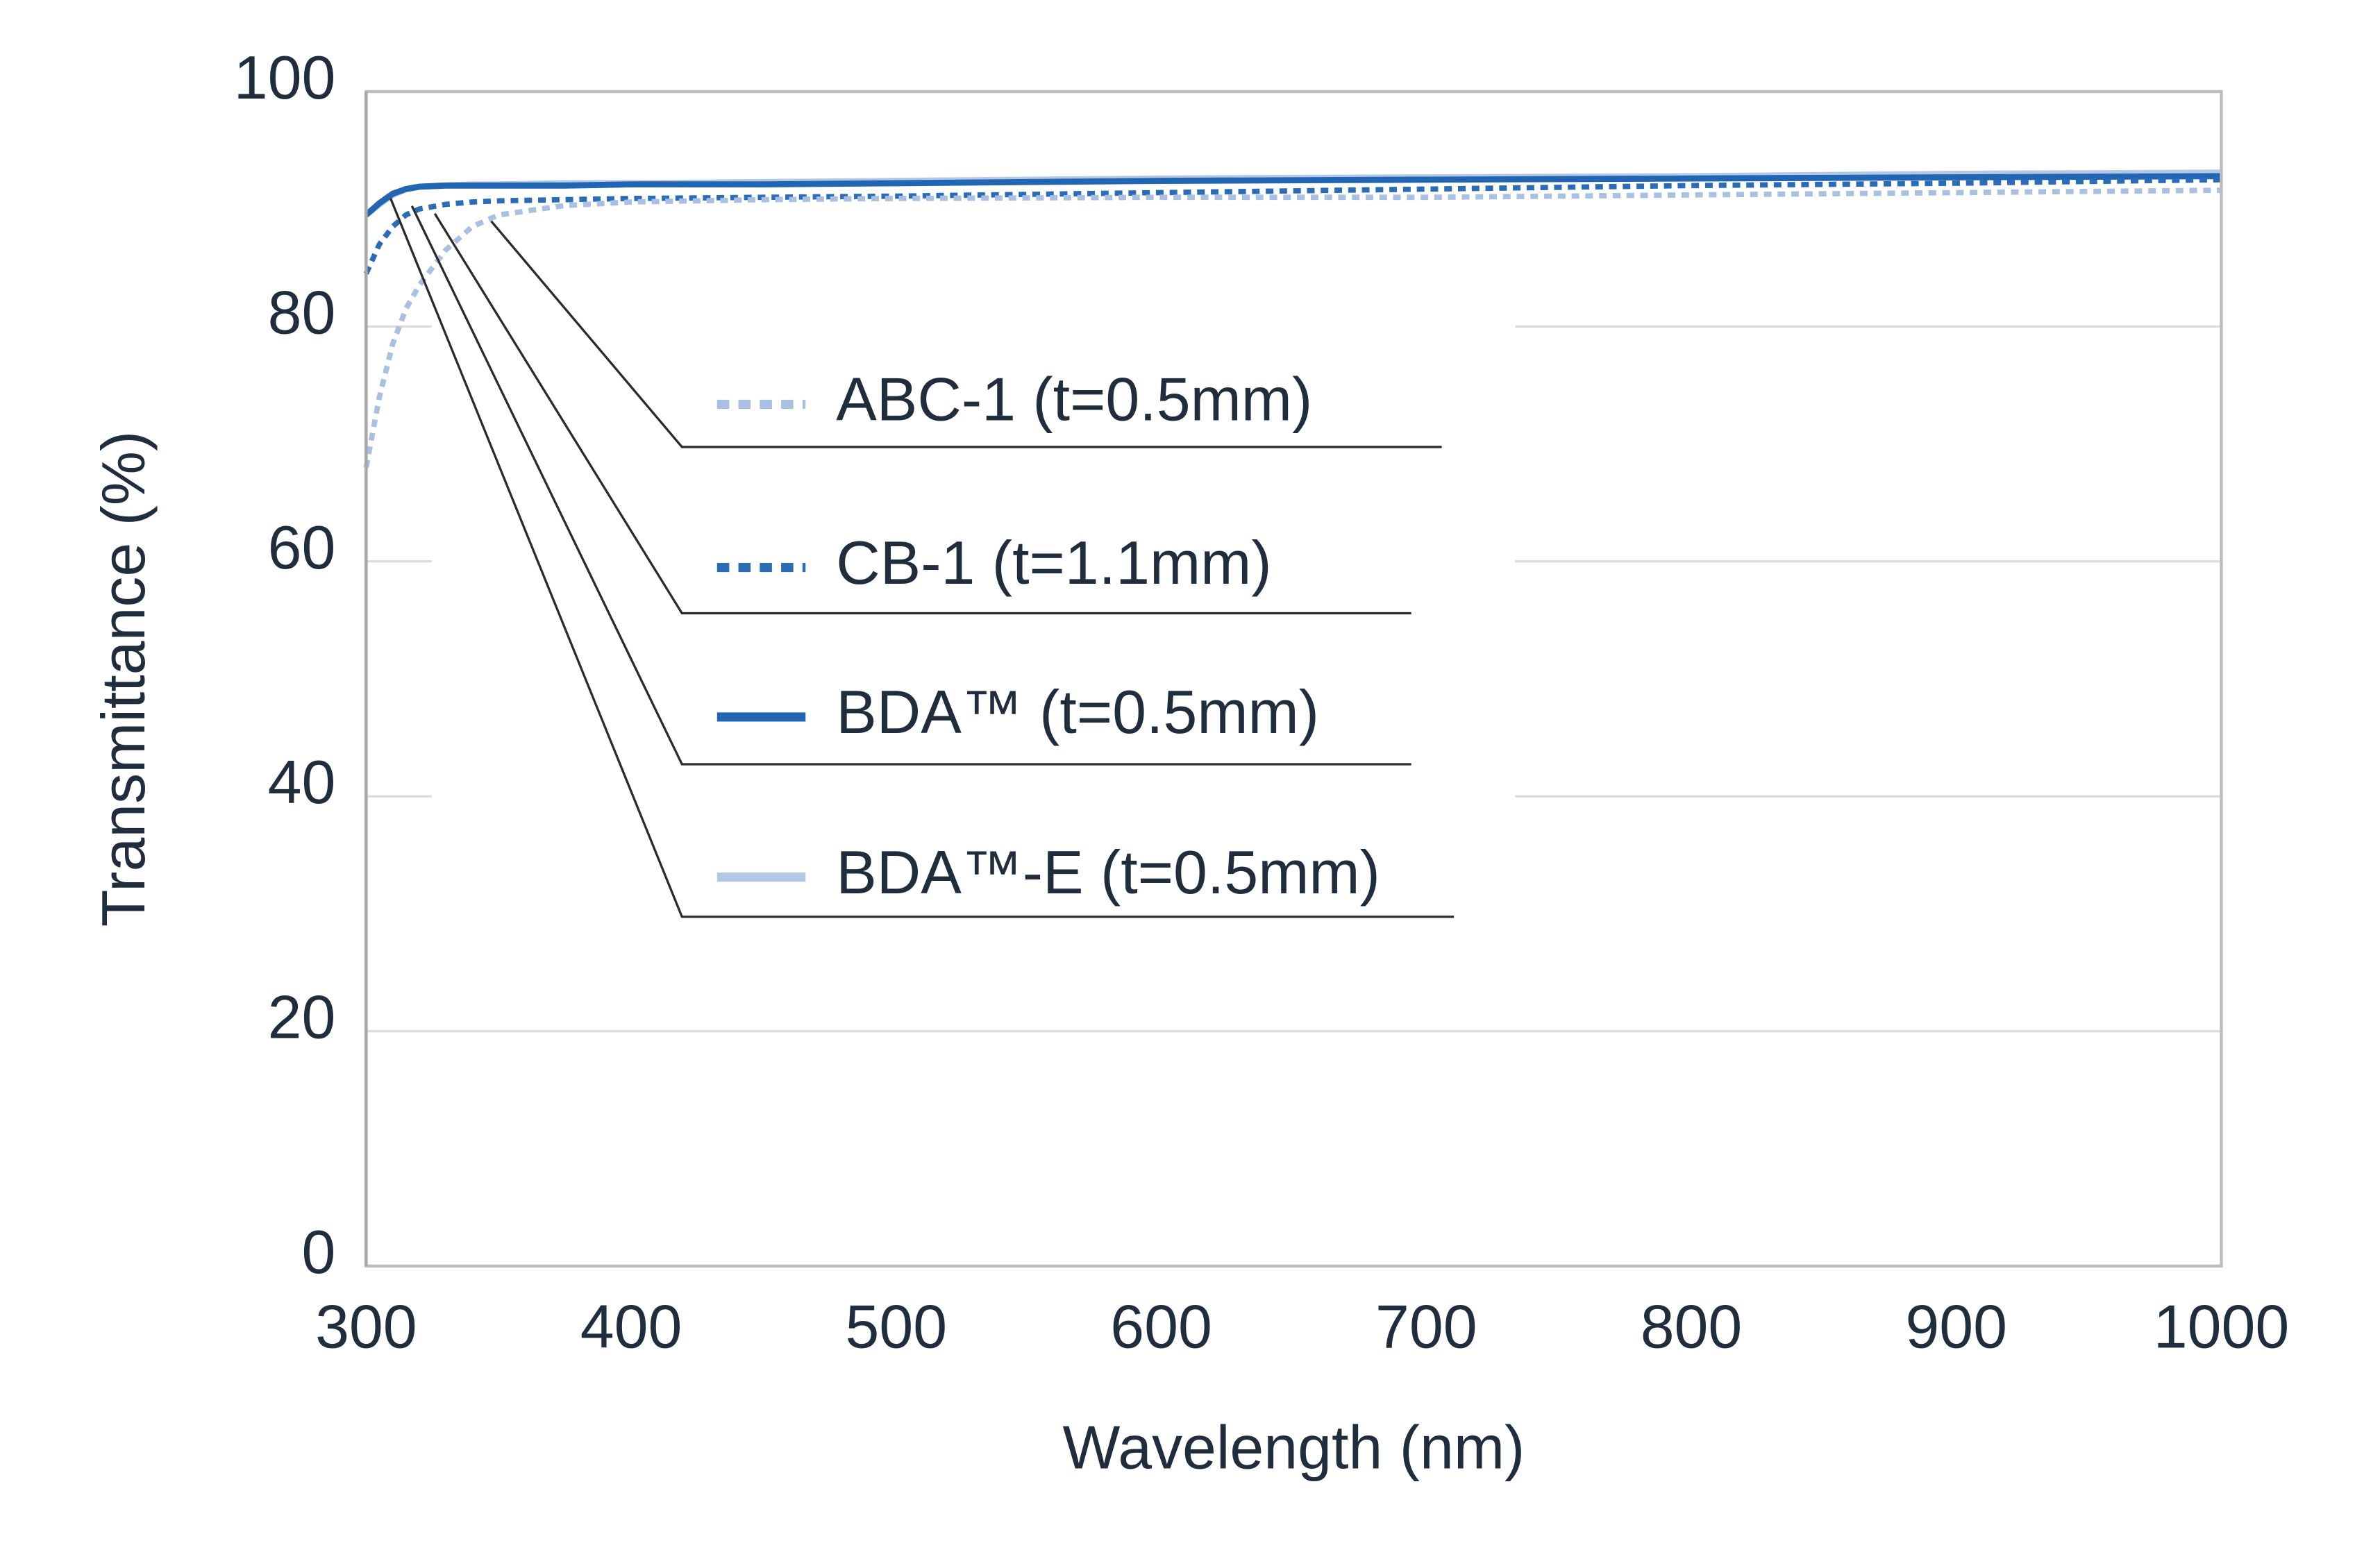 This screenshot has width=2380, height=1559. I want to click on x-tick-label: 800, so click(1692, 1326).